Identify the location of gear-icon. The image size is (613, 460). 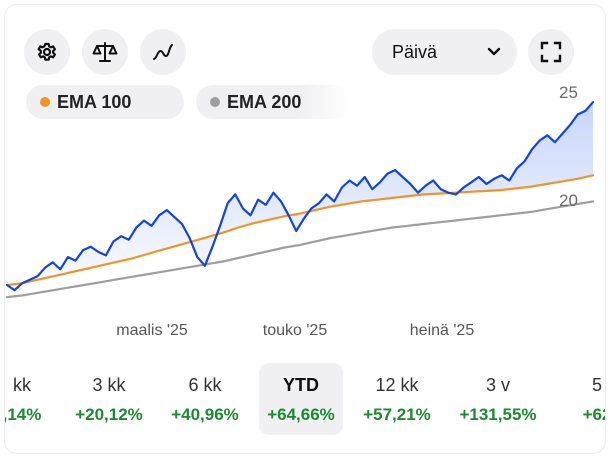
(46, 51).